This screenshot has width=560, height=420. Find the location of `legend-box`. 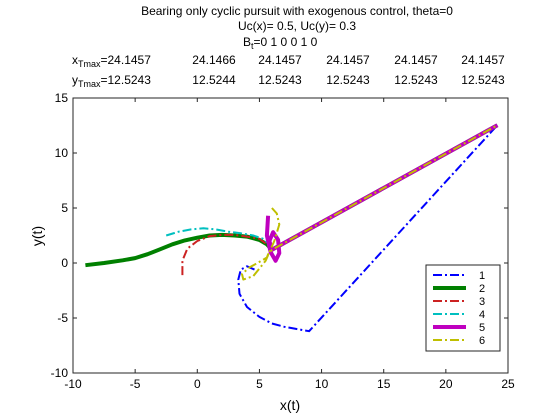

legend-box is located at coordinates (463, 308).